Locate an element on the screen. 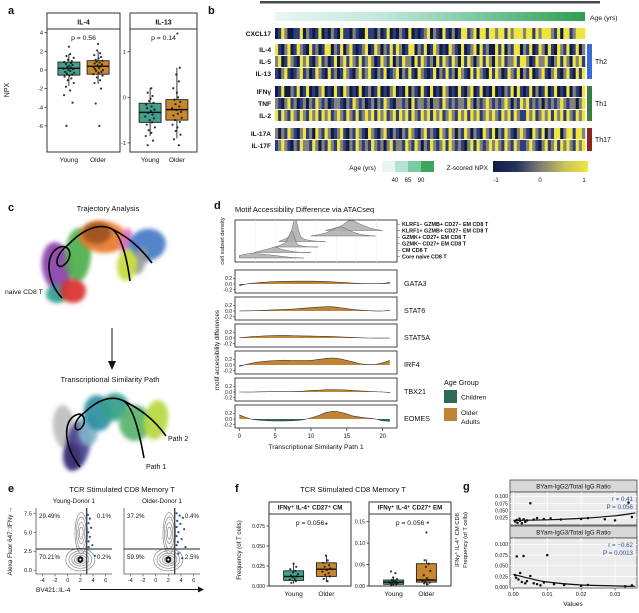 Image resolution: width=639 pixels, height=613 pixels. panel-b-label: b is located at coordinates (211, 11).